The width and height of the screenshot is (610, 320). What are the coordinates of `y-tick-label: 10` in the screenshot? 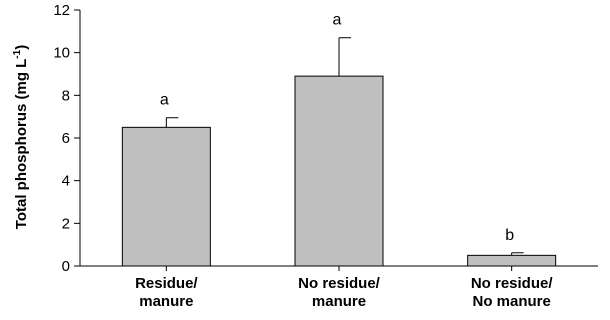 It's located at (61, 53).